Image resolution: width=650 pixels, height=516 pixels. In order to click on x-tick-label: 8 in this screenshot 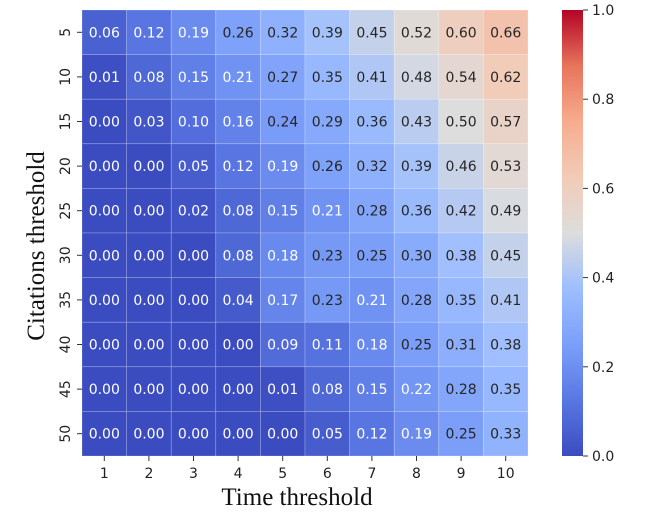, I will do `click(416, 474)`.